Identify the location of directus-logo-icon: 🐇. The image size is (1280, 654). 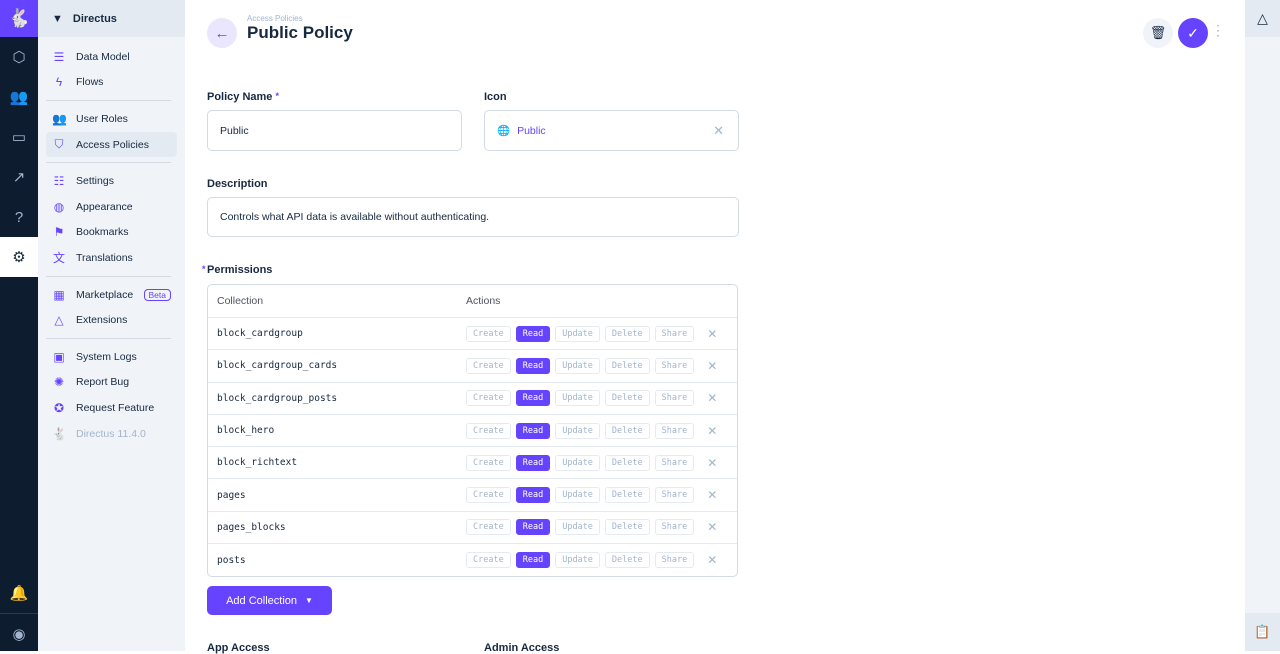
(19, 18).